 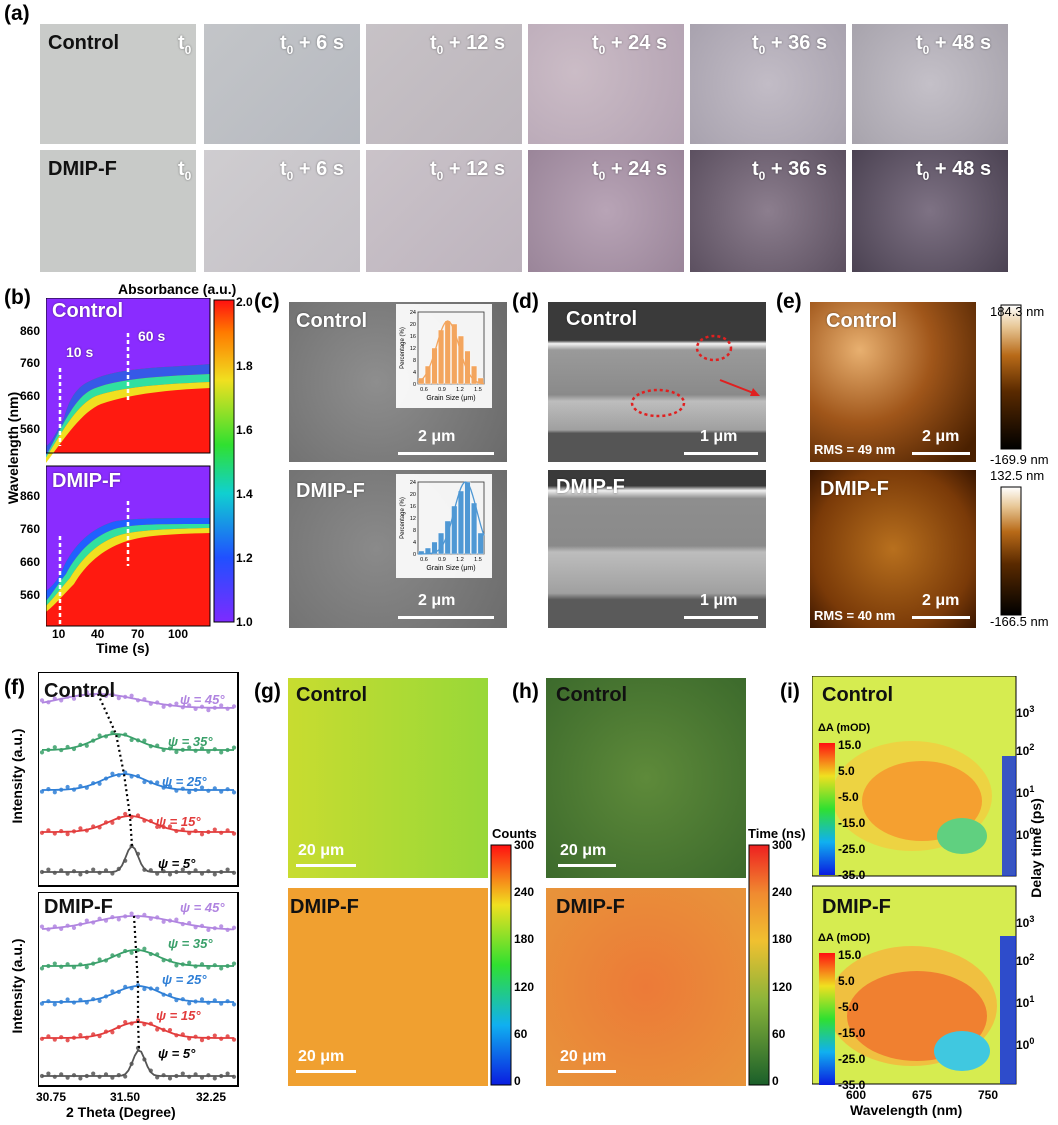 What do you see at coordinates (1019, 459) in the screenshot?
I see `afm-min: -169.9 nm` at bounding box center [1019, 459].